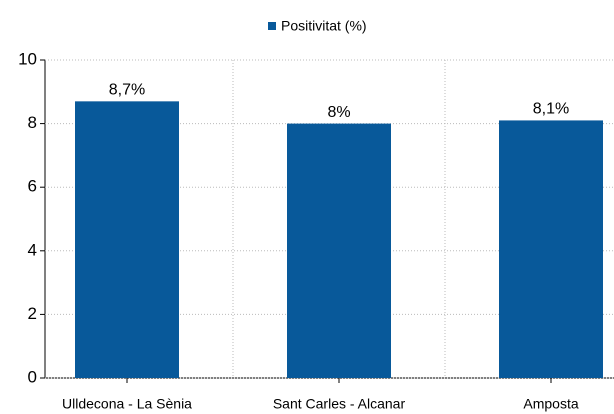 The width and height of the screenshot is (614, 414). What do you see at coordinates (551, 109) in the screenshot?
I see `value-label: 8,1%` at bounding box center [551, 109].